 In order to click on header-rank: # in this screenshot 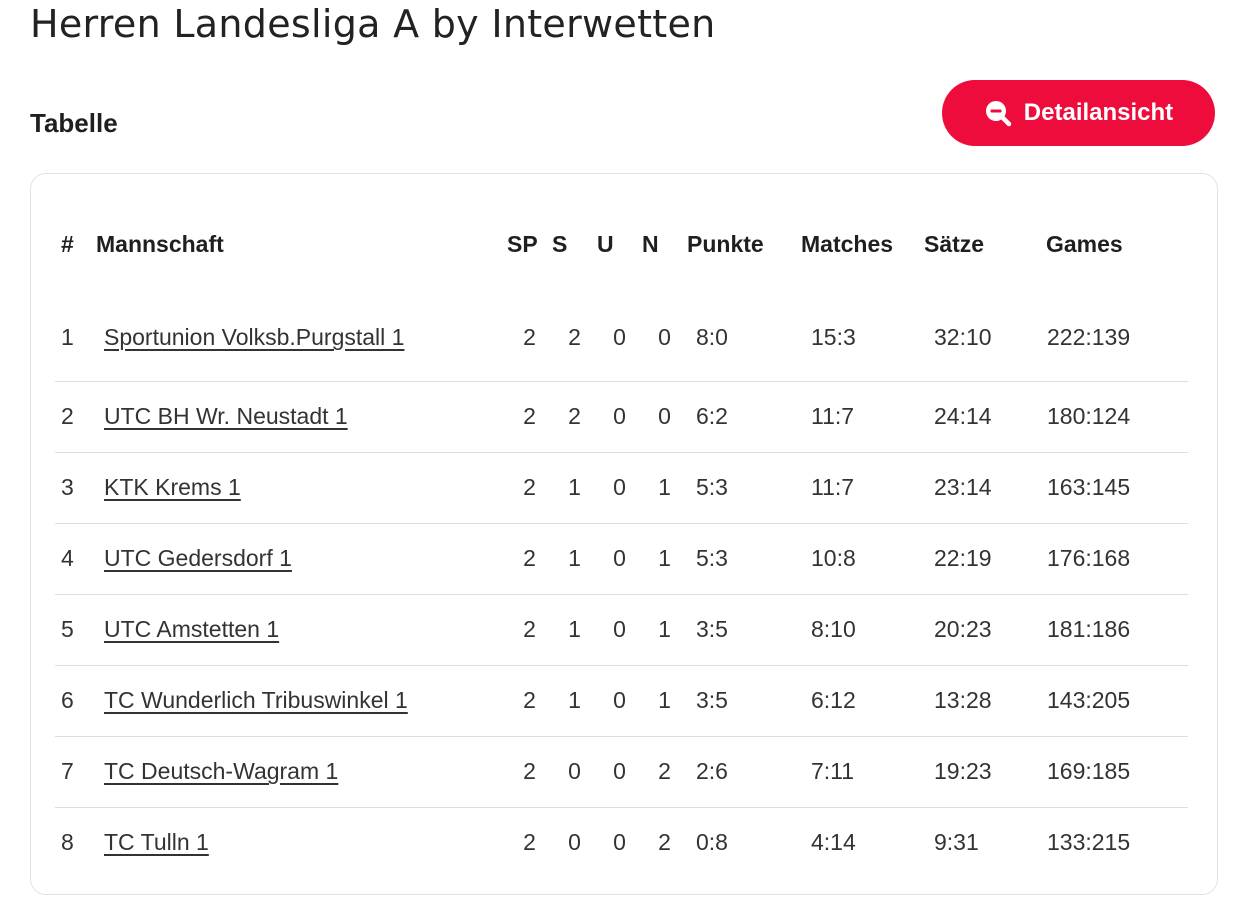, I will do `click(67, 244)`.